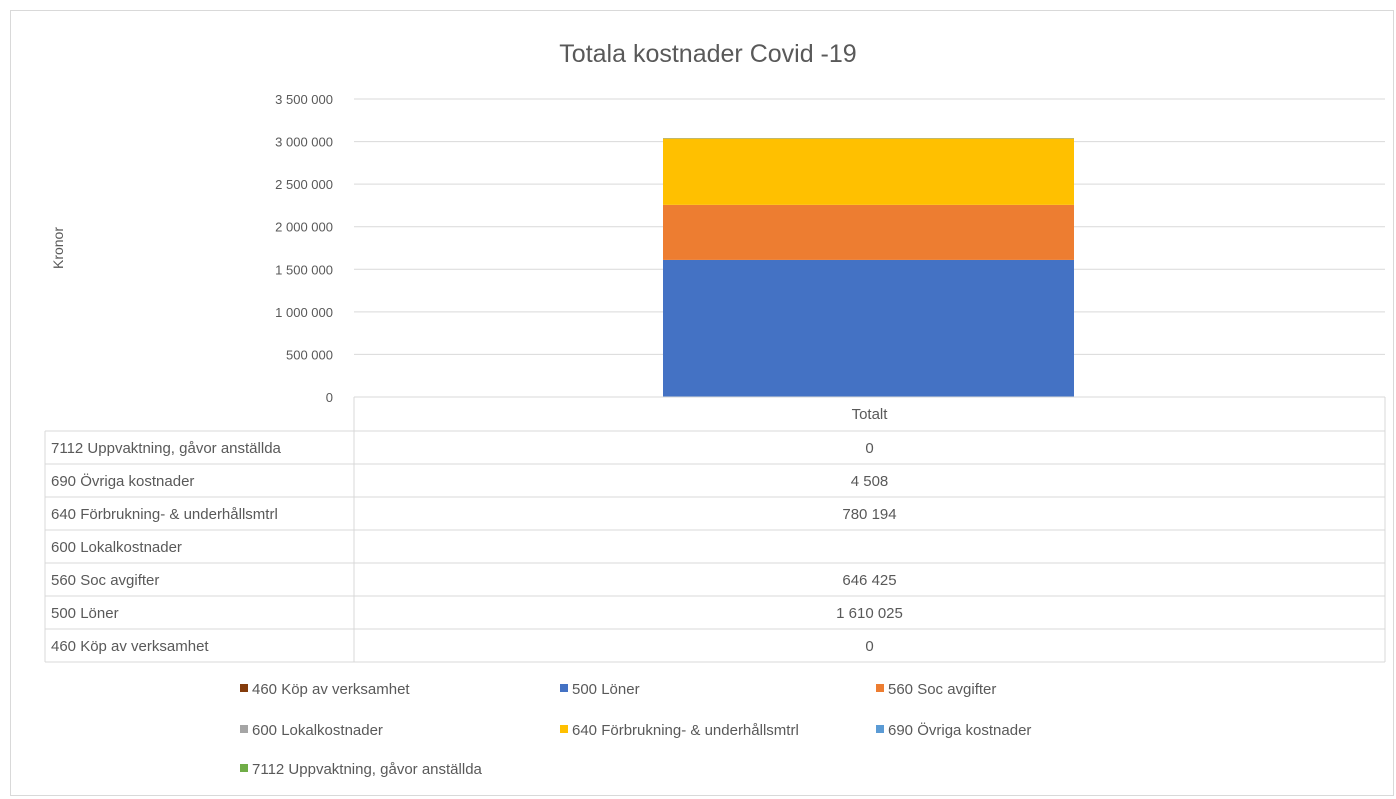  What do you see at coordinates (329, 397) in the screenshot?
I see `y-tick-label: 0` at bounding box center [329, 397].